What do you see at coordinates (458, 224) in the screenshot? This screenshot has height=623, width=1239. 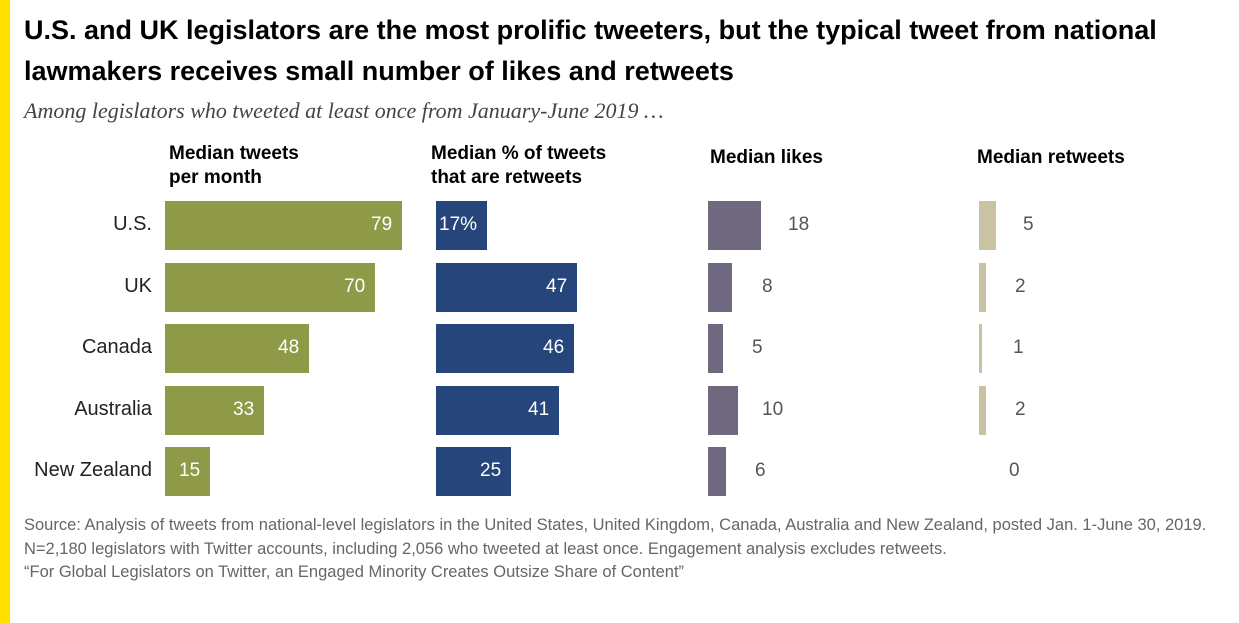 I see `value-label-retweet-pct-0: 17%` at bounding box center [458, 224].